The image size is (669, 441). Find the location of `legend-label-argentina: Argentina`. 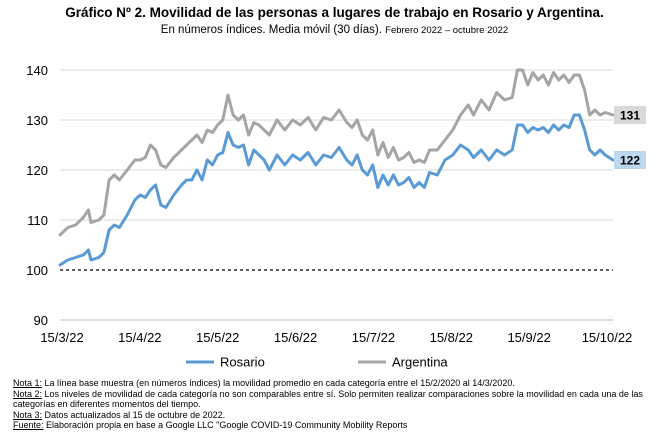

legend-label-argentina: Argentina is located at coordinates (420, 362).